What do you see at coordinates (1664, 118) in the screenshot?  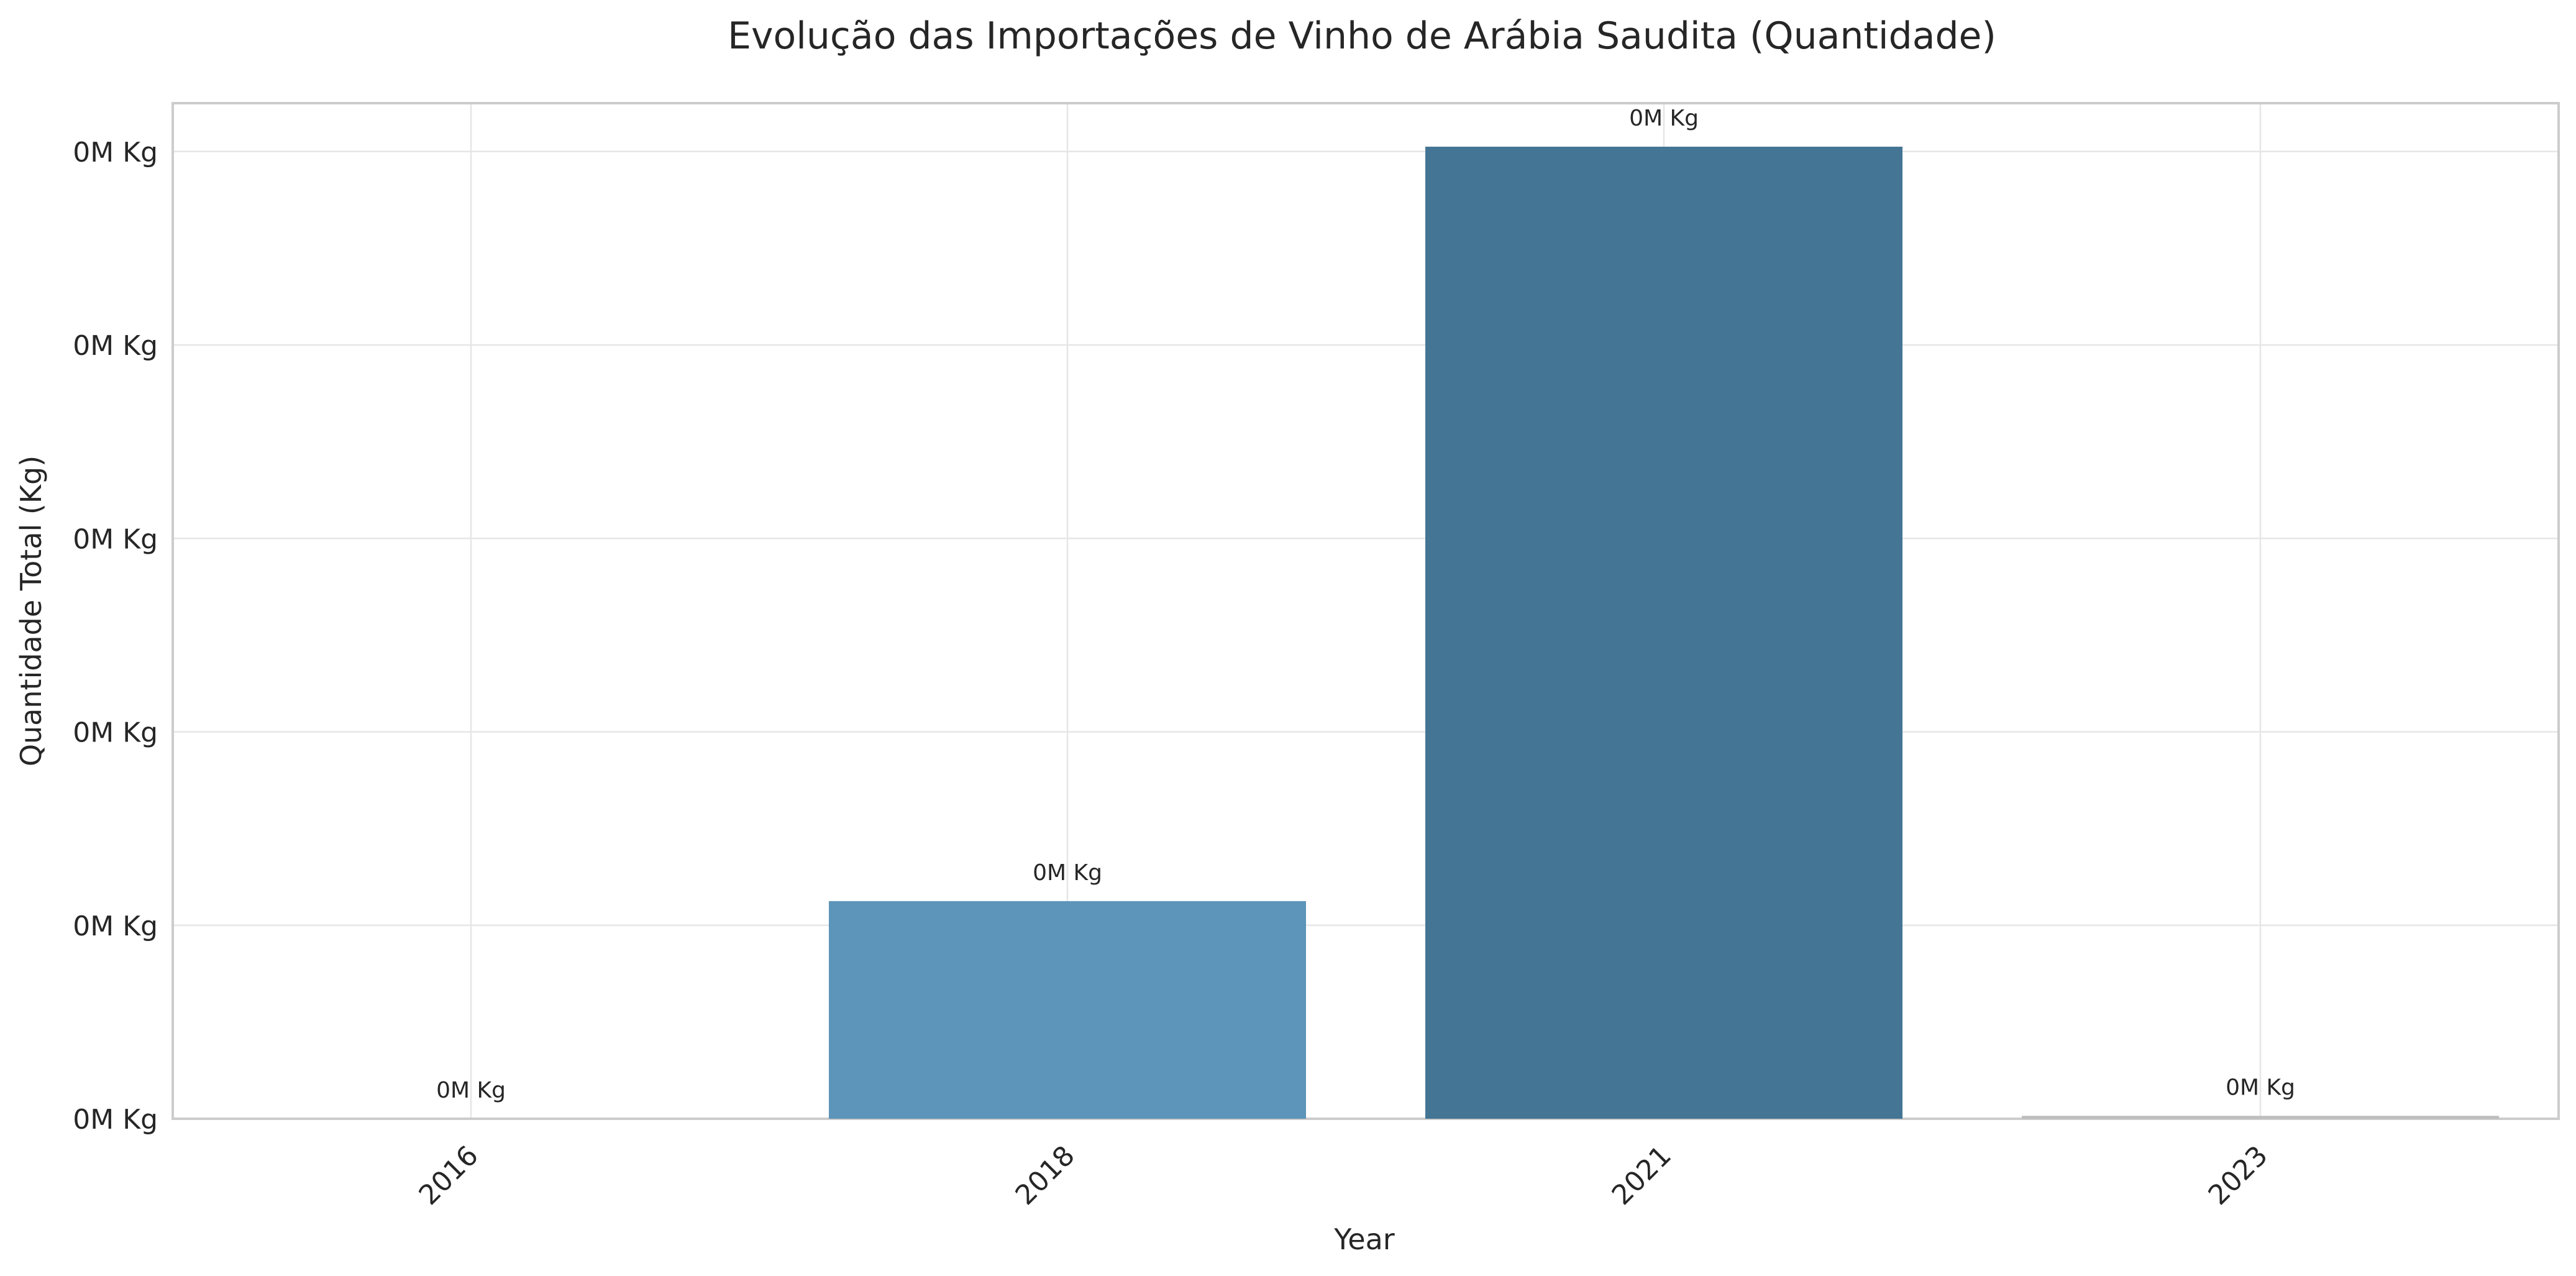 I see `value-label-2021: 0M Kg` at bounding box center [1664, 118].